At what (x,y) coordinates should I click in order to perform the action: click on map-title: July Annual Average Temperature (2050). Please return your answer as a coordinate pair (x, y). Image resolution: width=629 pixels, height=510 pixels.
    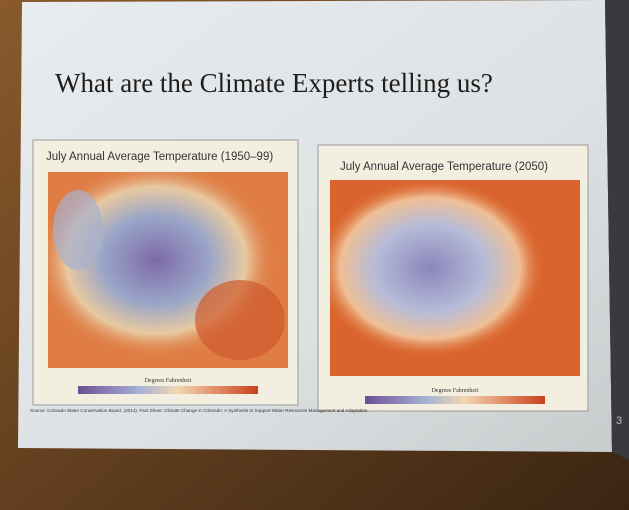
    Looking at the image, I should click on (444, 167).